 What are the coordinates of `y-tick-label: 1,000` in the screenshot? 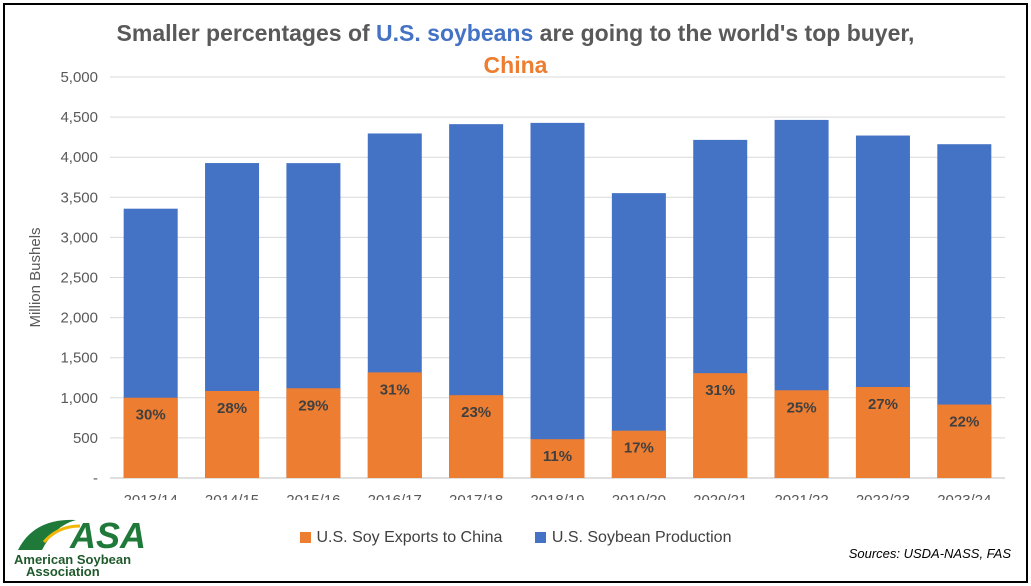 It's located at (79, 398).